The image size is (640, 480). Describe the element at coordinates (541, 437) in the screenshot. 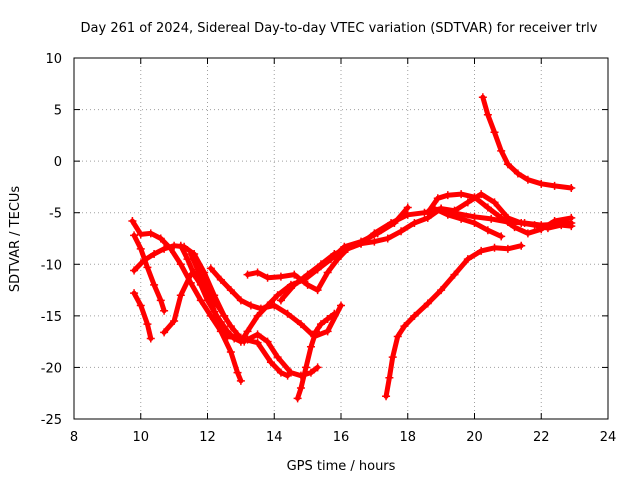

I see `x-tick-label: 22` at that location.